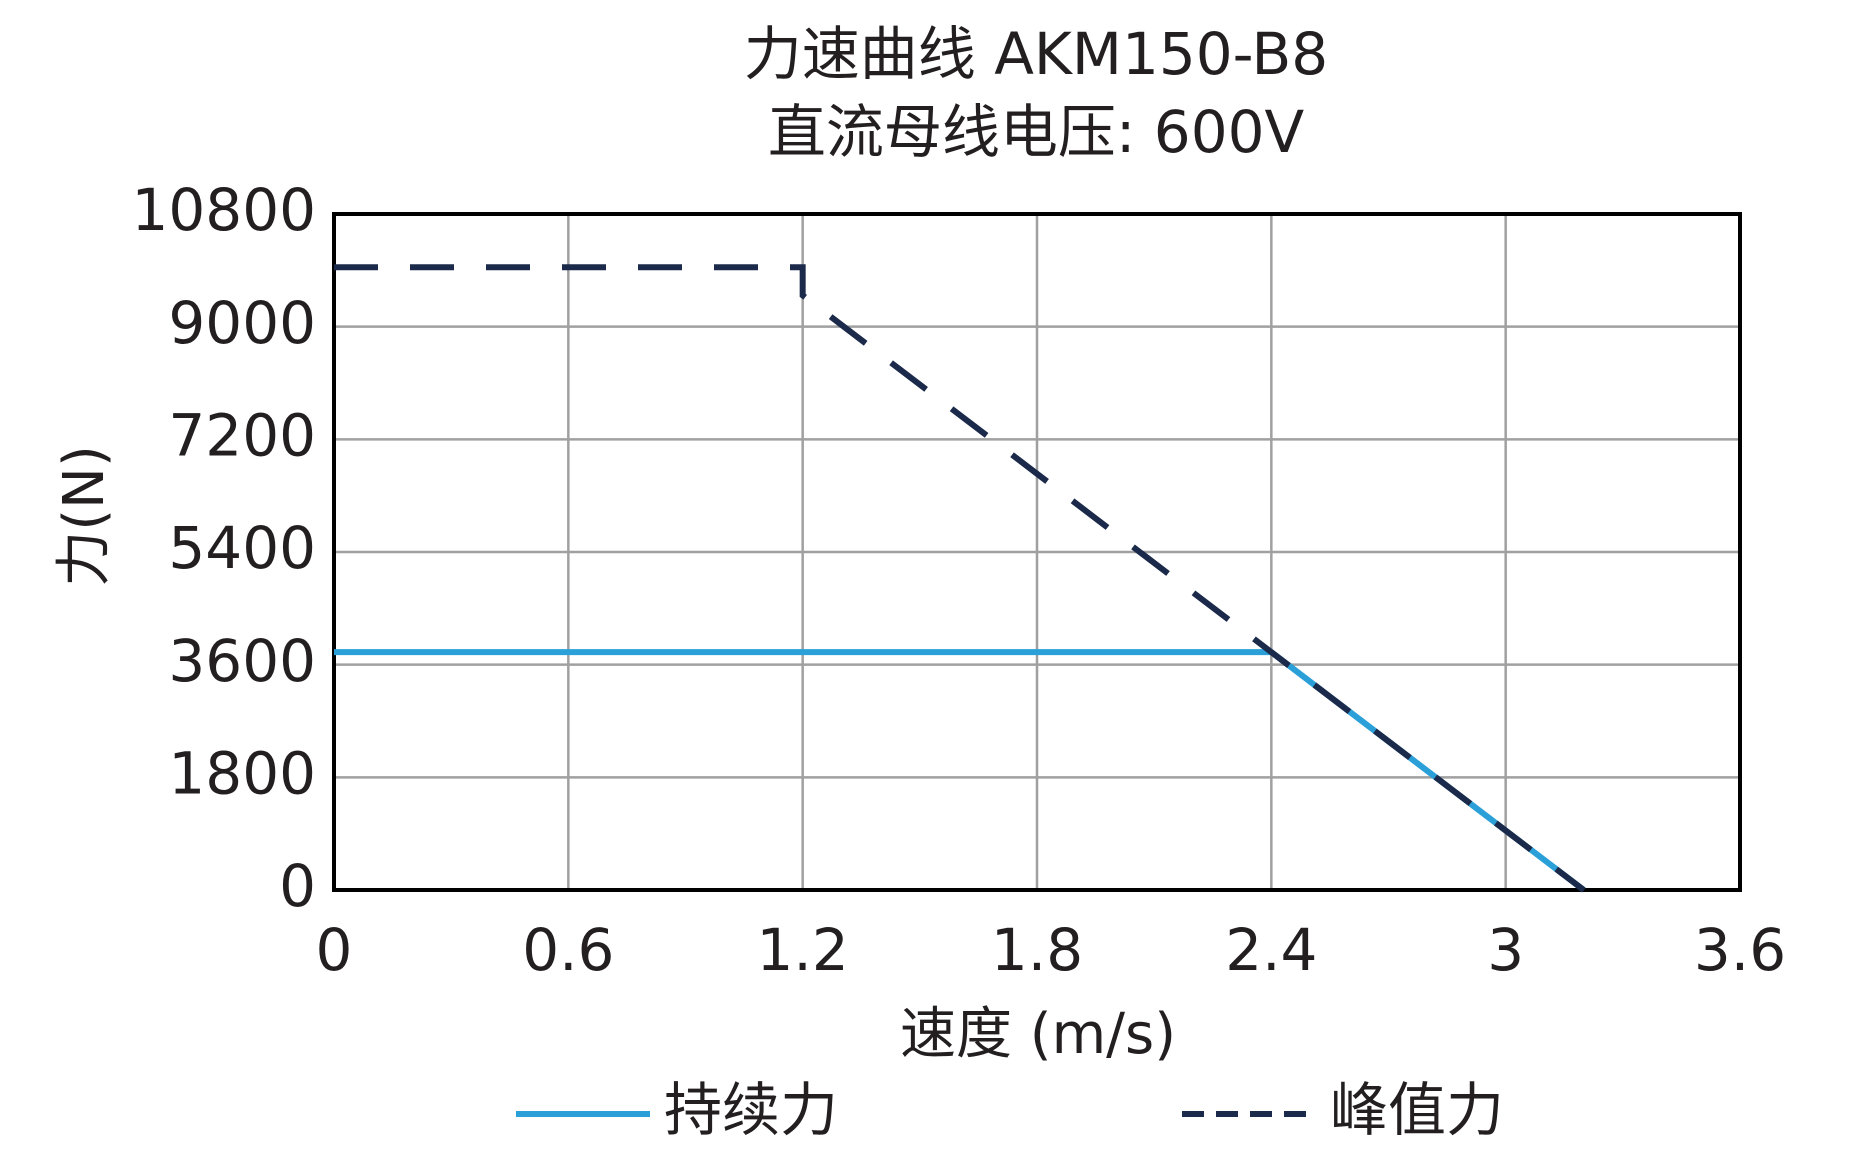 This screenshot has width=1872, height=1176. I want to click on y-tick-label: 5400, so click(242, 548).